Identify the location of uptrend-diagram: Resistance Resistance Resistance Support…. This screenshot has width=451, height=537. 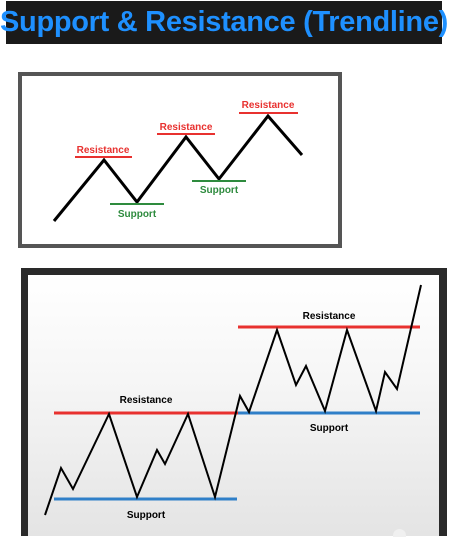
(178, 161).